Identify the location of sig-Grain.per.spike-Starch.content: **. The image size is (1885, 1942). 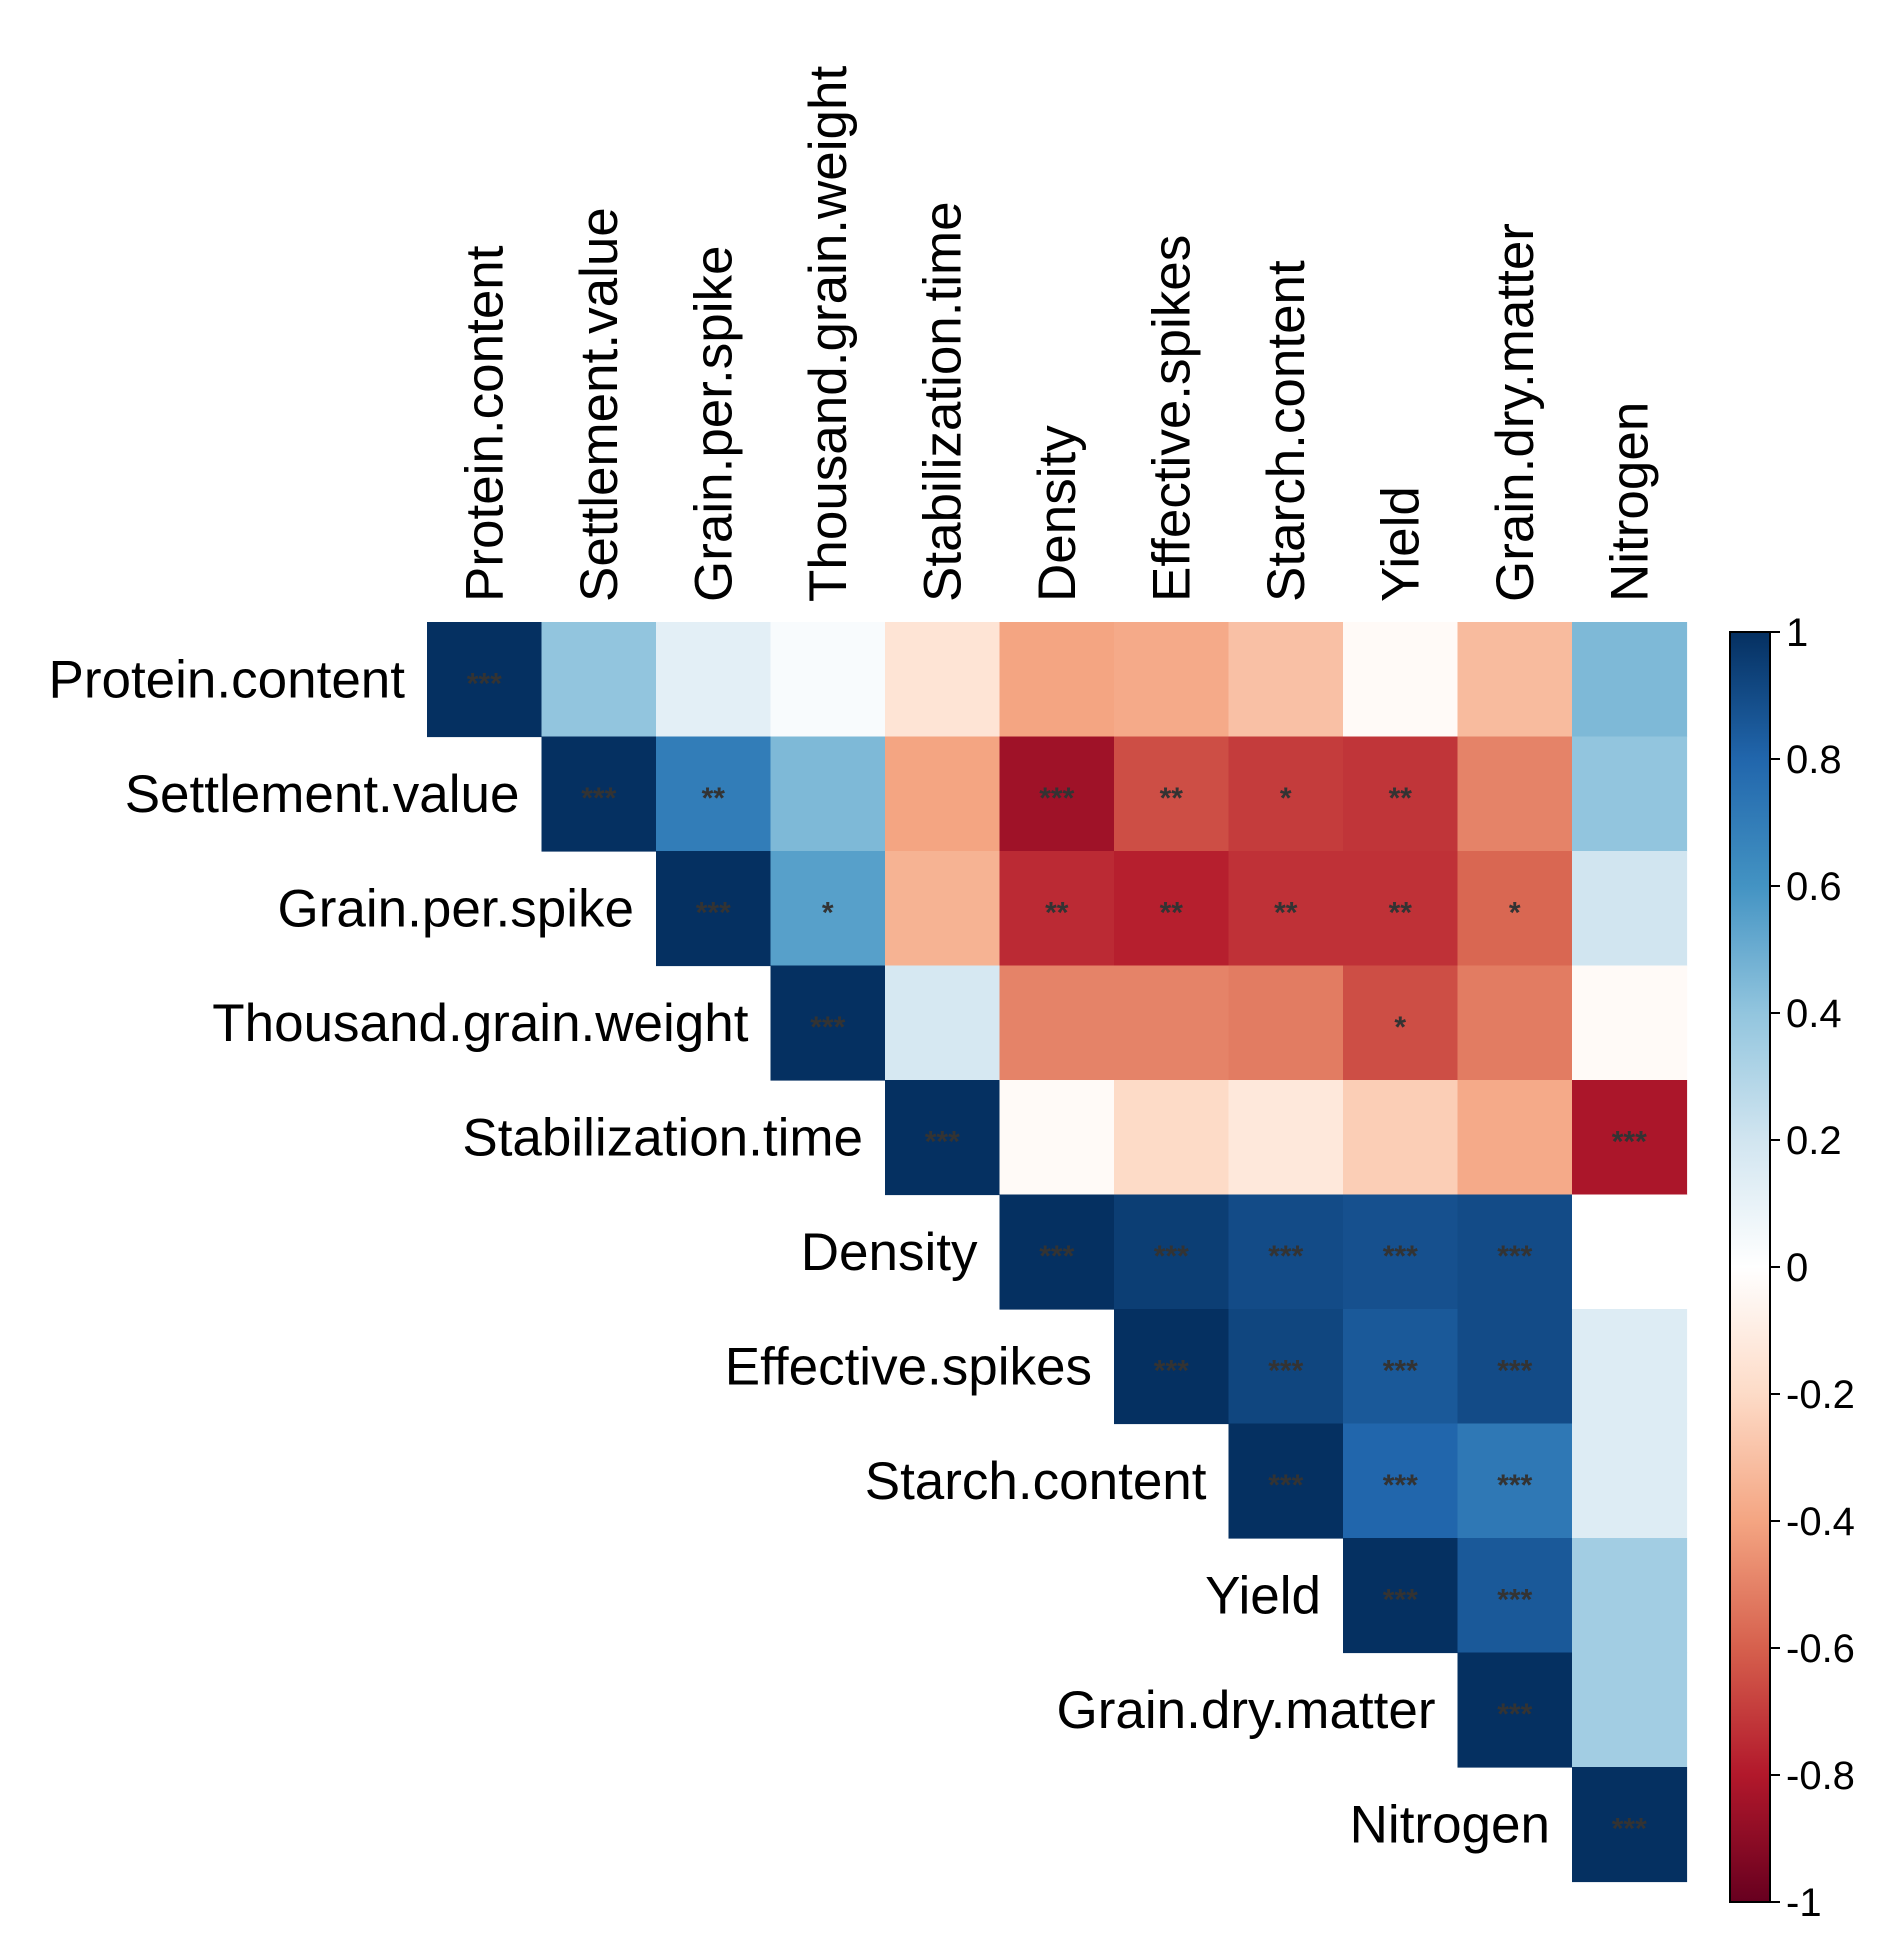
(1286, 912).